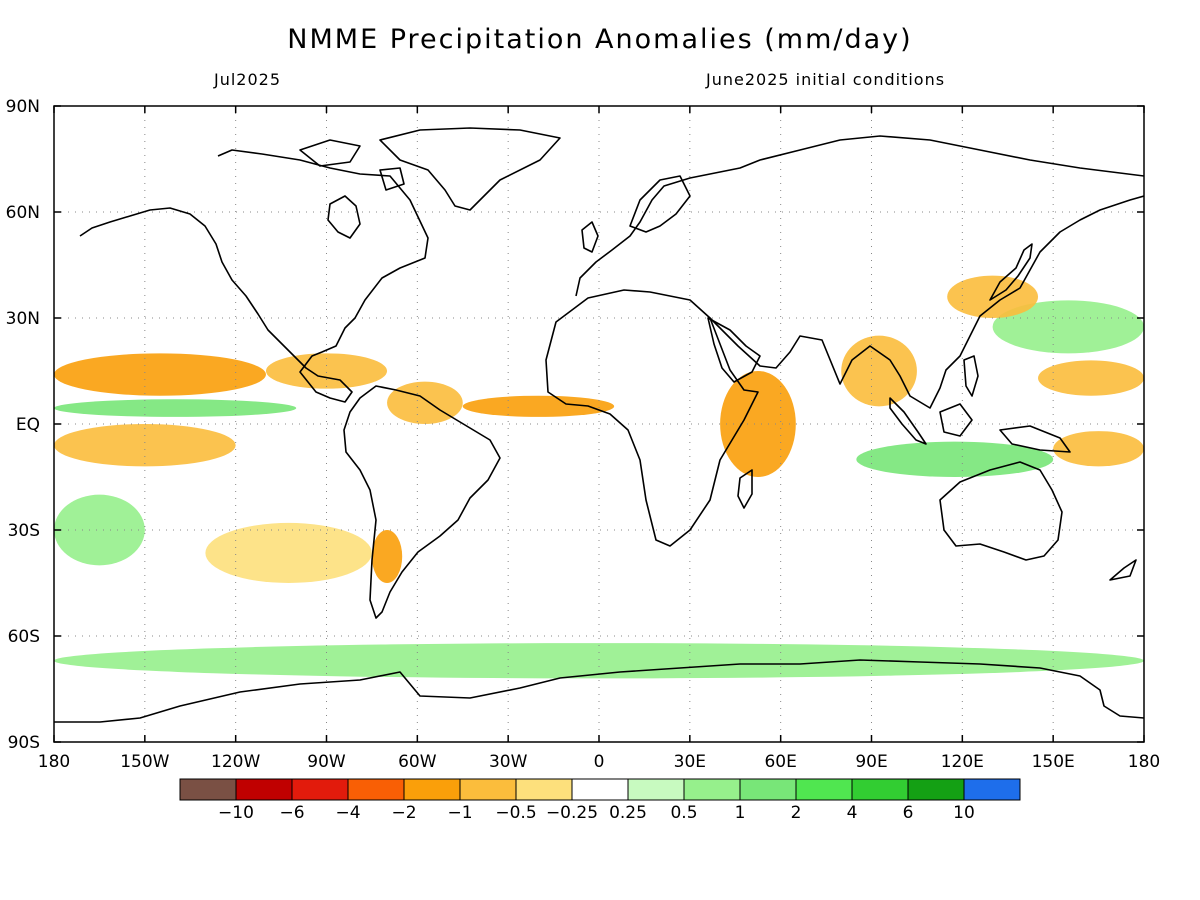 This screenshot has width=1200, height=900. What do you see at coordinates (291, 813) in the screenshot?
I see `colorbar-label: −6` at bounding box center [291, 813].